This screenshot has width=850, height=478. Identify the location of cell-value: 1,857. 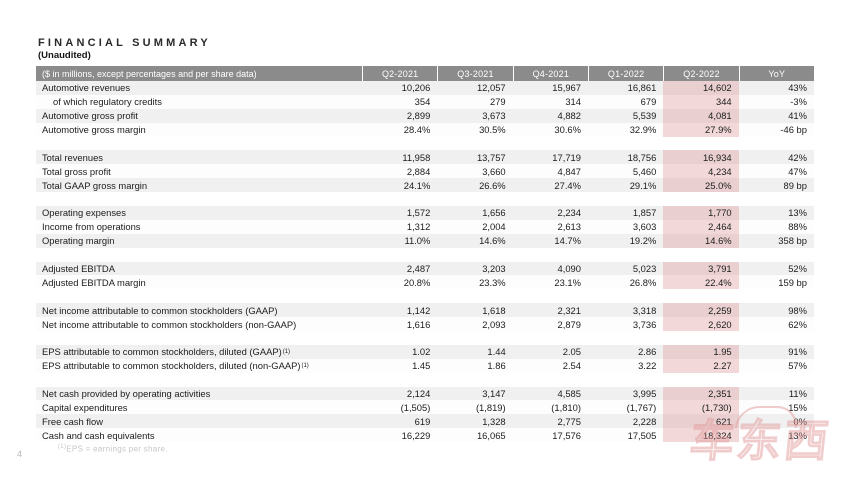
(644, 213).